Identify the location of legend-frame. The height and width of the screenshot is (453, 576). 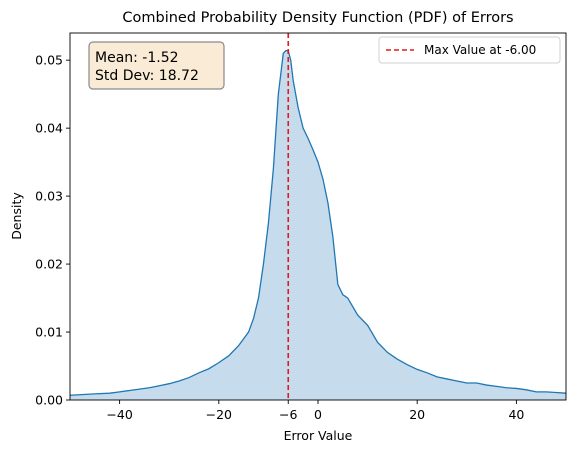
(469, 50).